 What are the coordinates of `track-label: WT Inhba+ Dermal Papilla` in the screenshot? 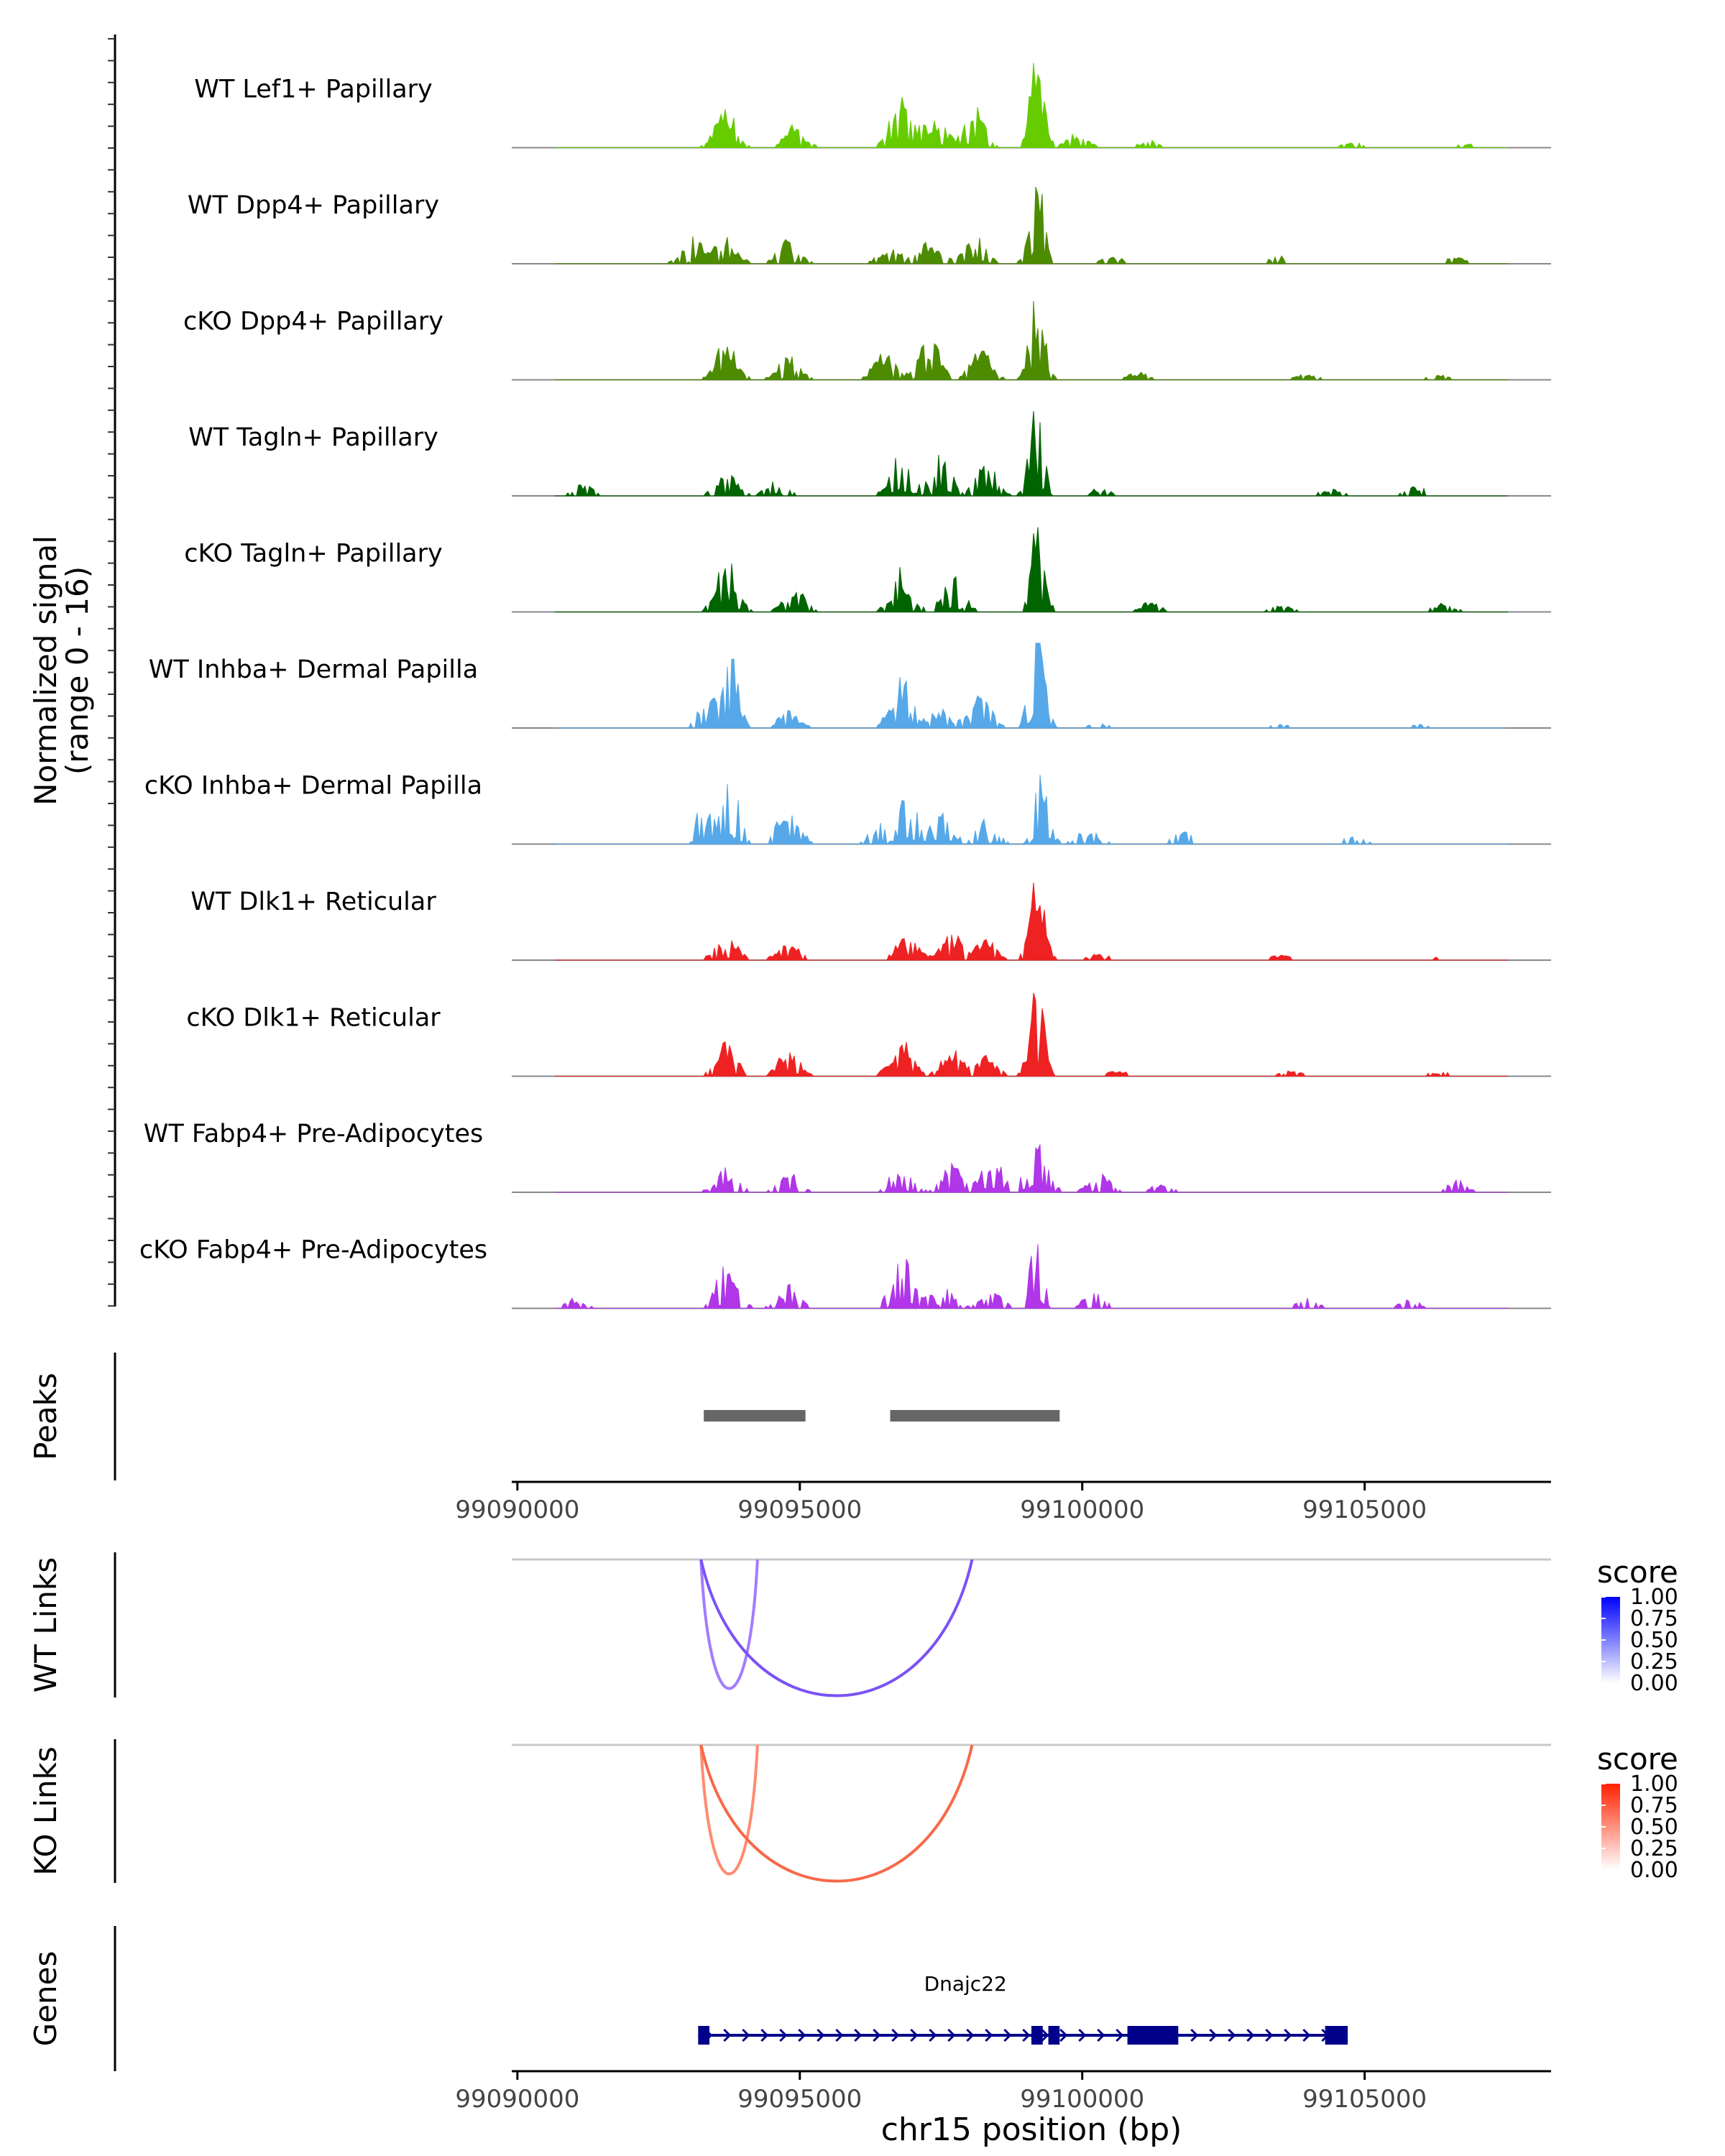 It's located at (313, 669).